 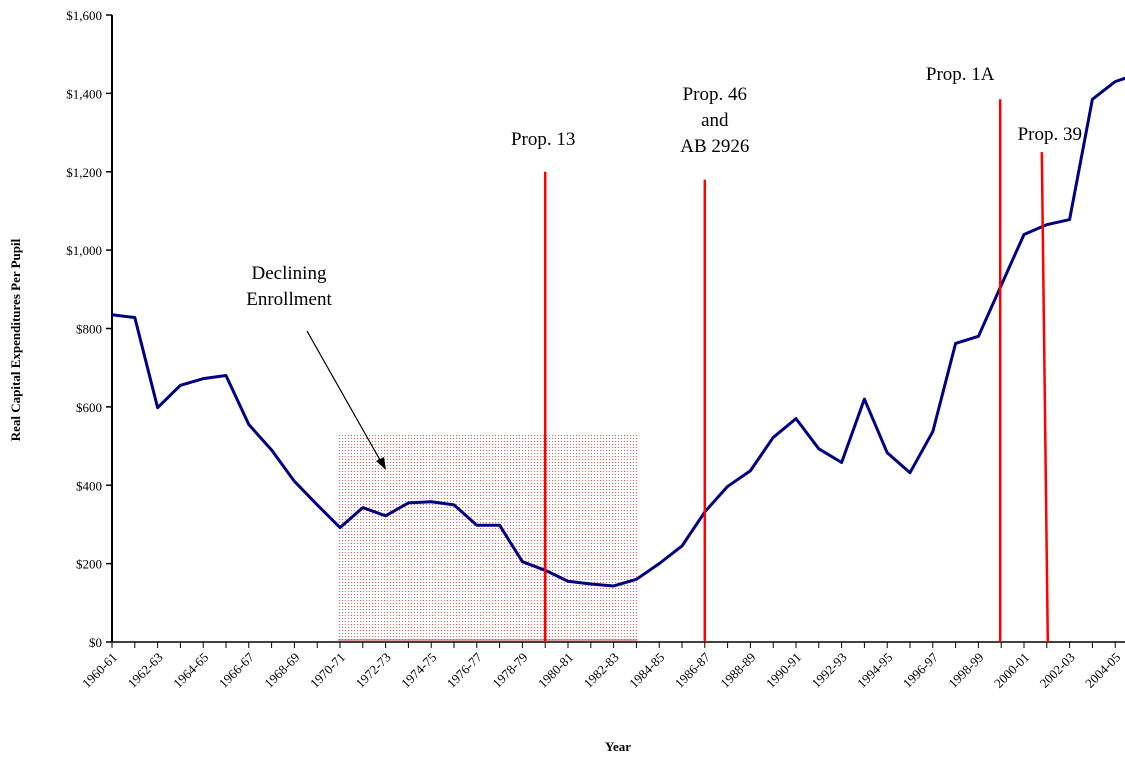 What do you see at coordinates (237, 670) in the screenshot?
I see `x-tick-label: 1966-67` at bounding box center [237, 670].